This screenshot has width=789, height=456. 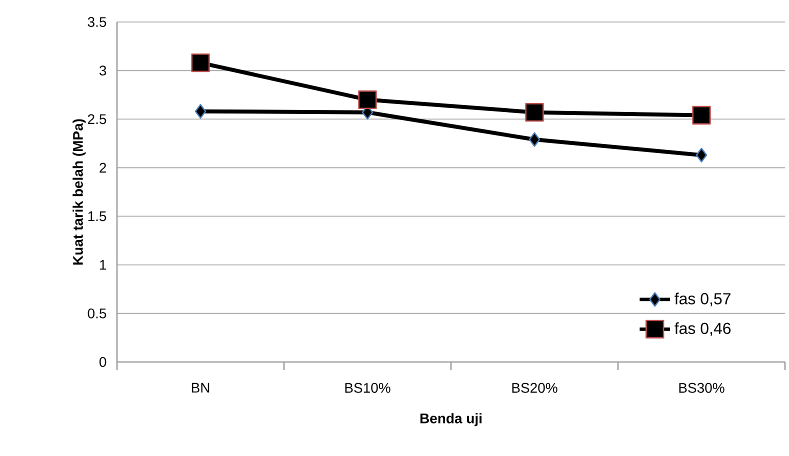 What do you see at coordinates (201, 387) in the screenshot?
I see `x-tick-label: BN` at bounding box center [201, 387].